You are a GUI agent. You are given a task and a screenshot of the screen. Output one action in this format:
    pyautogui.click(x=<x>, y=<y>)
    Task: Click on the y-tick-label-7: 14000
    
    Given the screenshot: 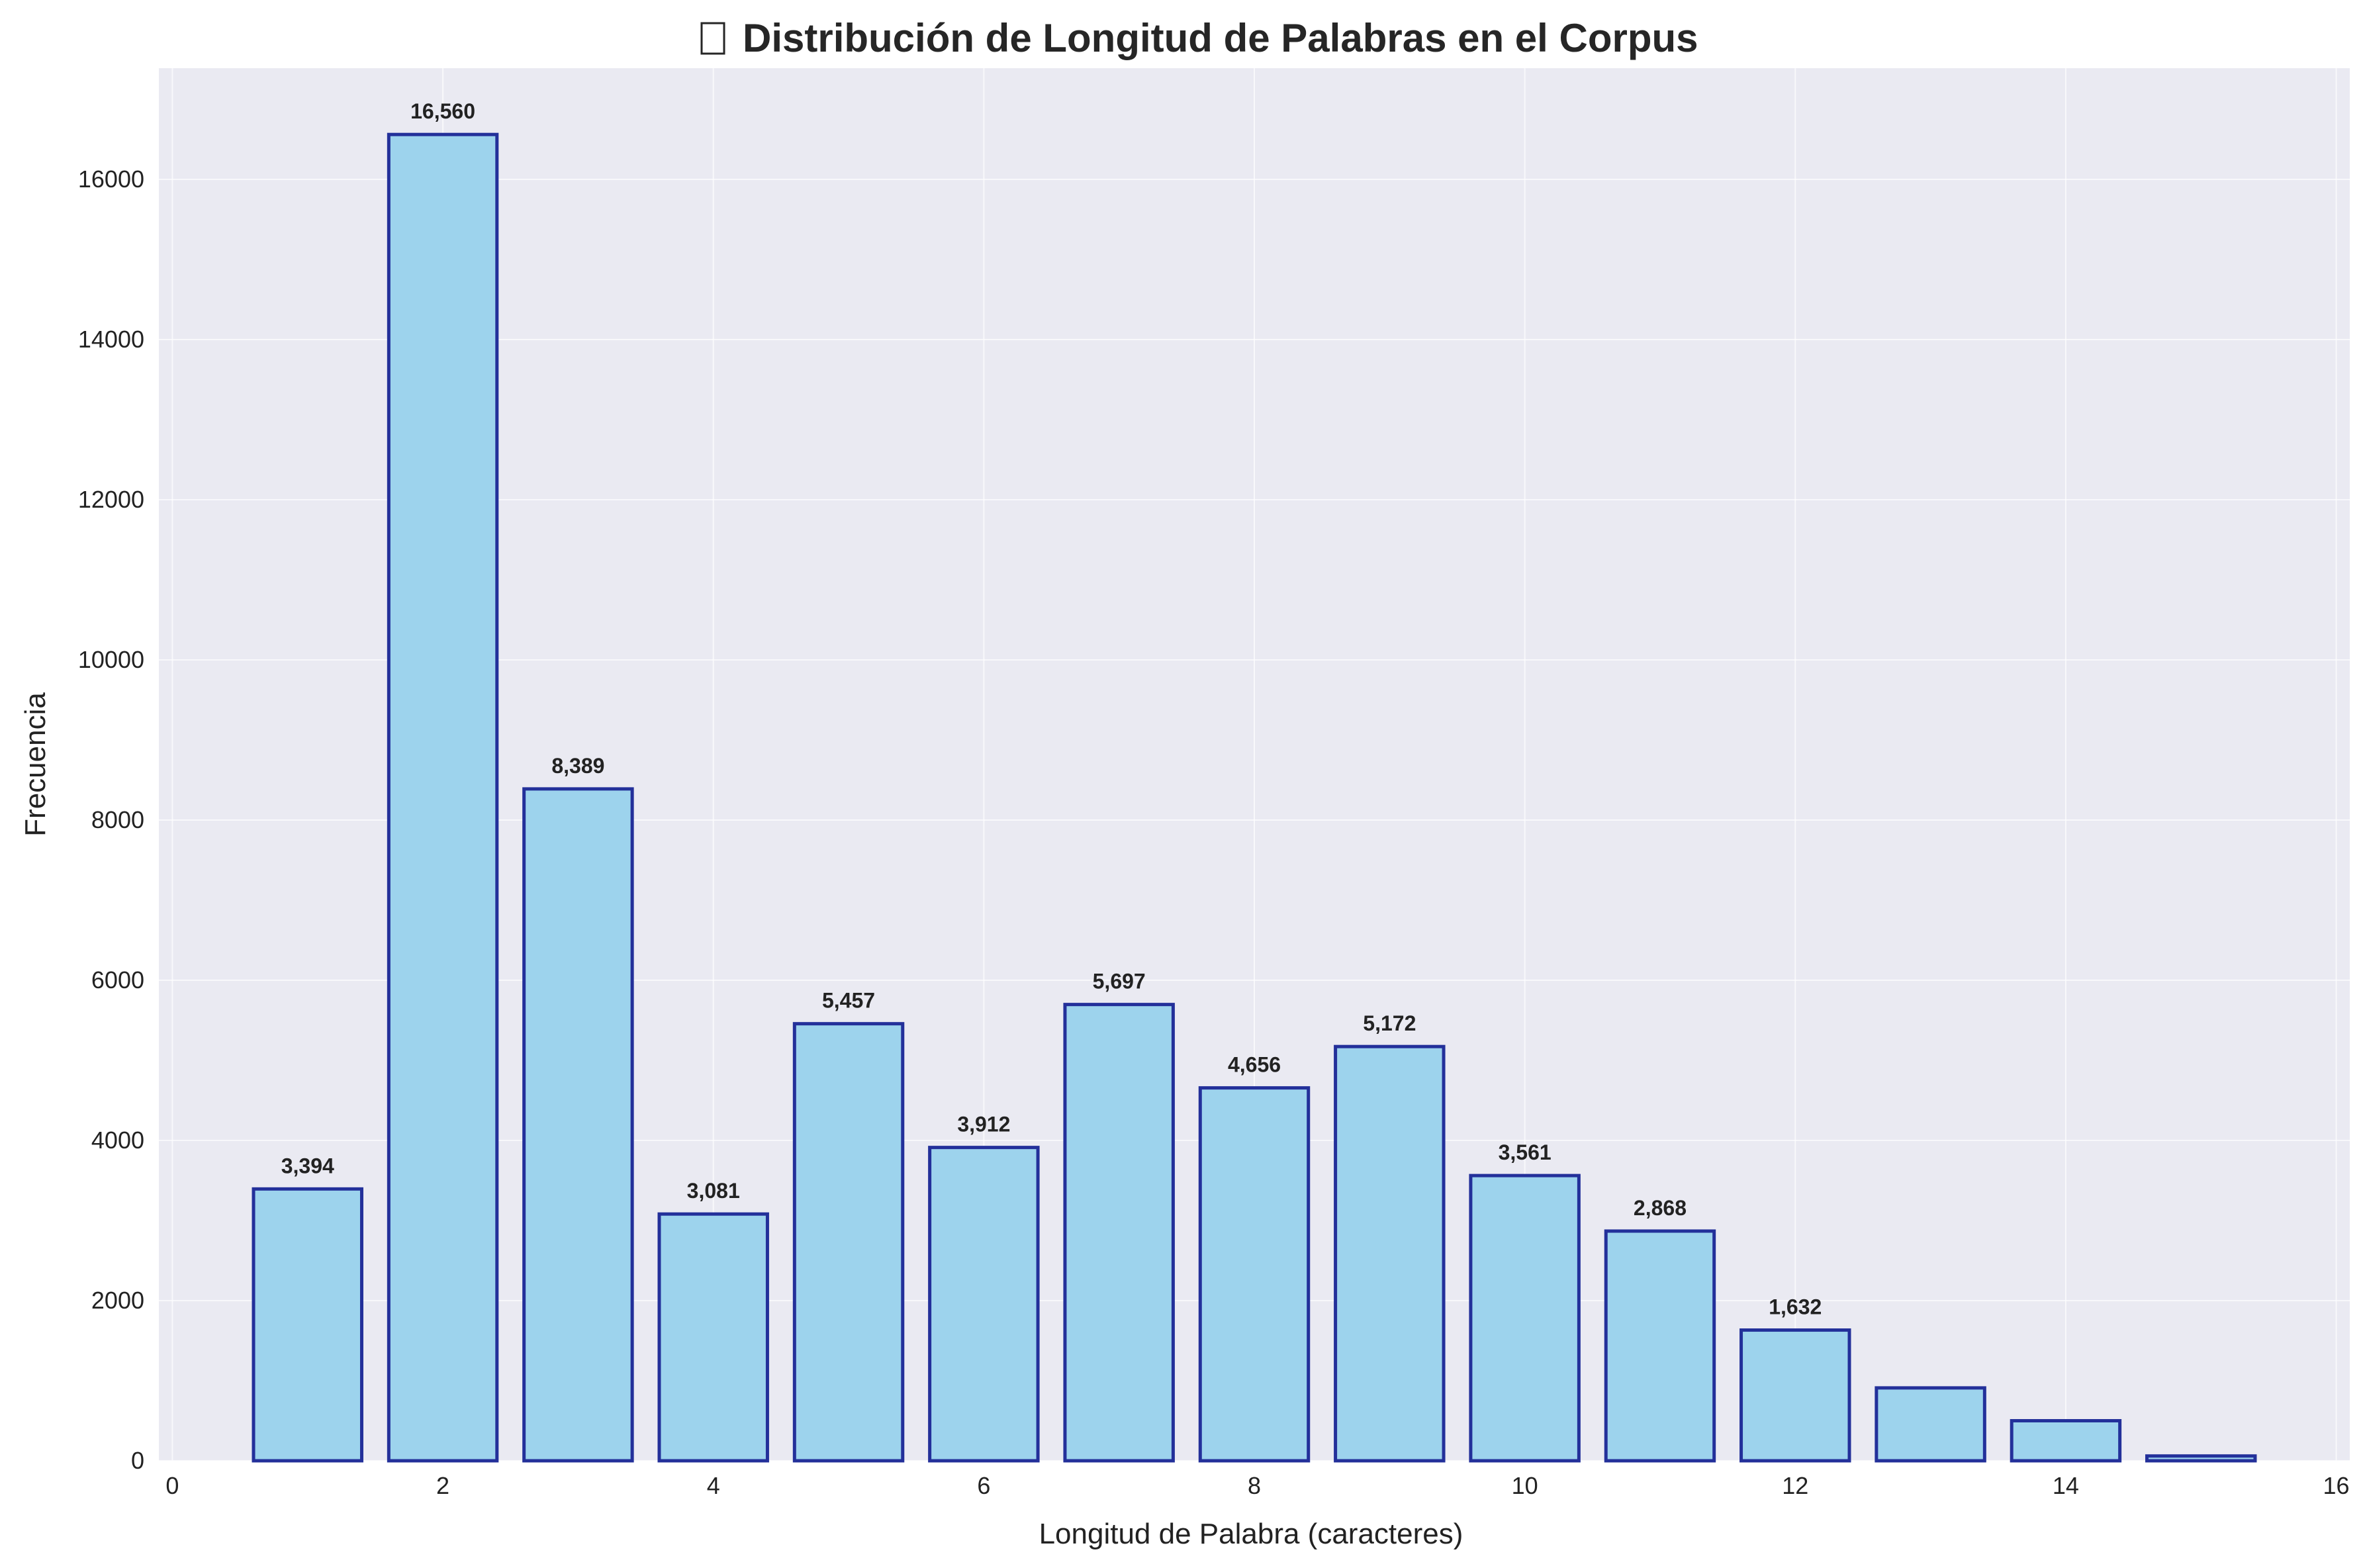 What is the action you would take?
    pyautogui.click(x=111, y=339)
    